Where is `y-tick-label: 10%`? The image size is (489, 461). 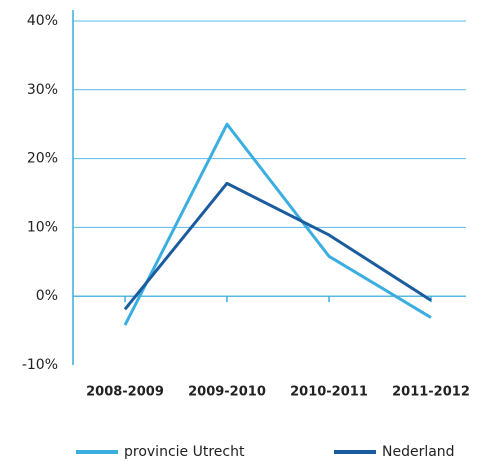 y-tick-label: 10% is located at coordinates (42, 227).